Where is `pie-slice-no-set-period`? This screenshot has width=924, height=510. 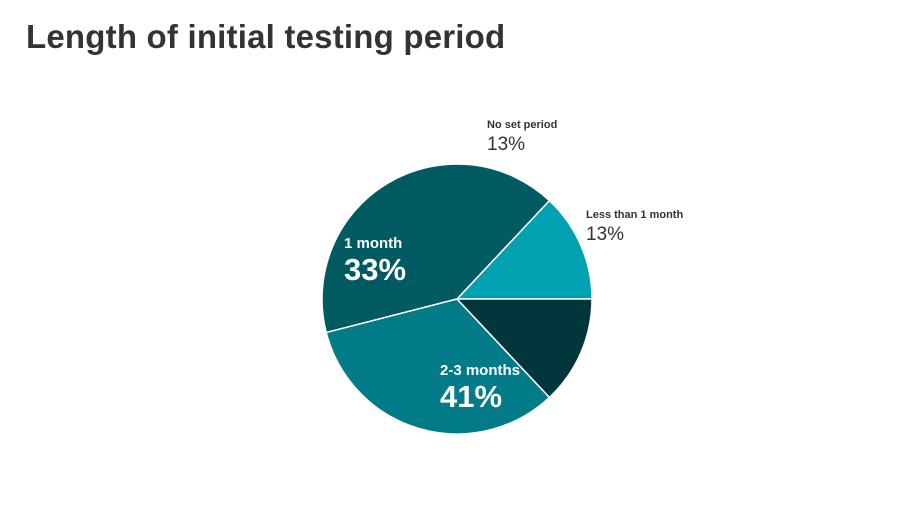 pie-slice-no-set-period is located at coordinates (524, 348).